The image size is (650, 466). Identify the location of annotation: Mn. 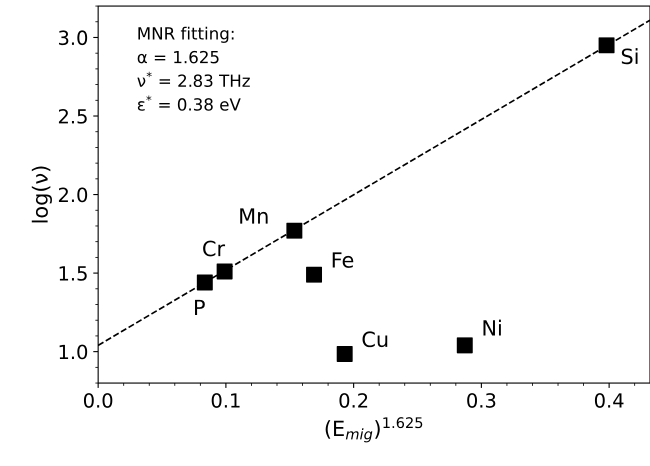
(254, 216).